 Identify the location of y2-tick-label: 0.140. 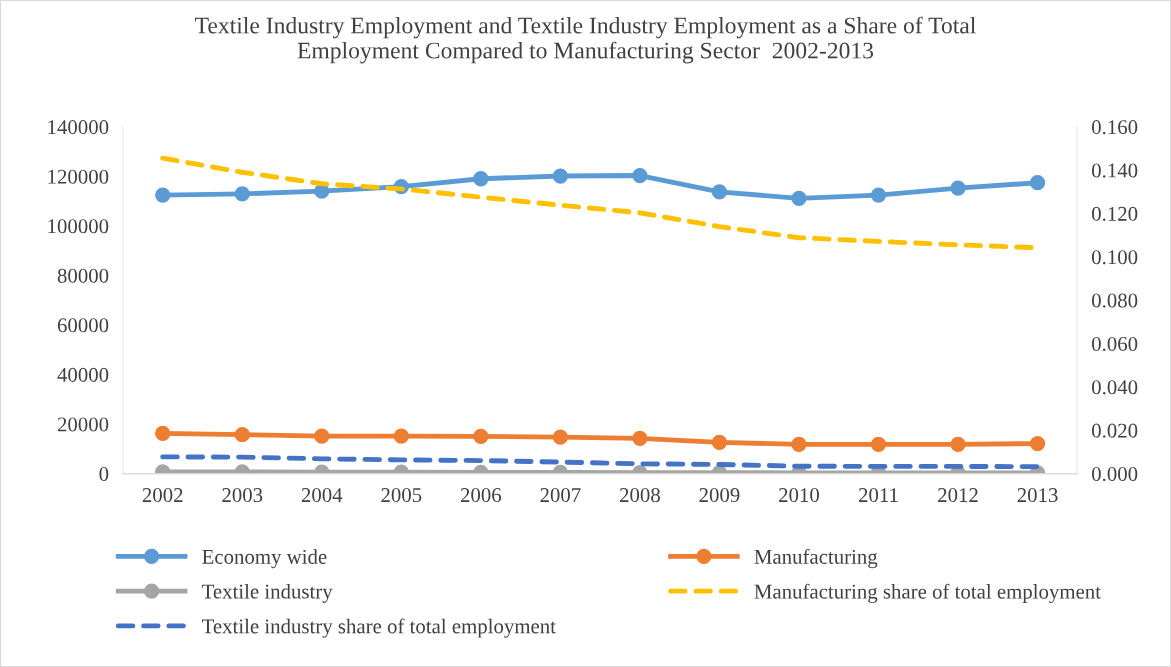
(1115, 170).